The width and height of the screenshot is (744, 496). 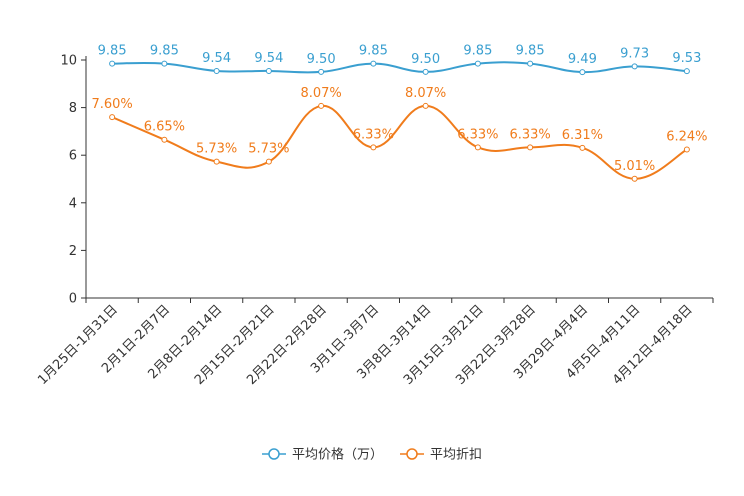 What do you see at coordinates (164, 127) in the screenshot?
I see `data-label: 6.65%` at bounding box center [164, 127].